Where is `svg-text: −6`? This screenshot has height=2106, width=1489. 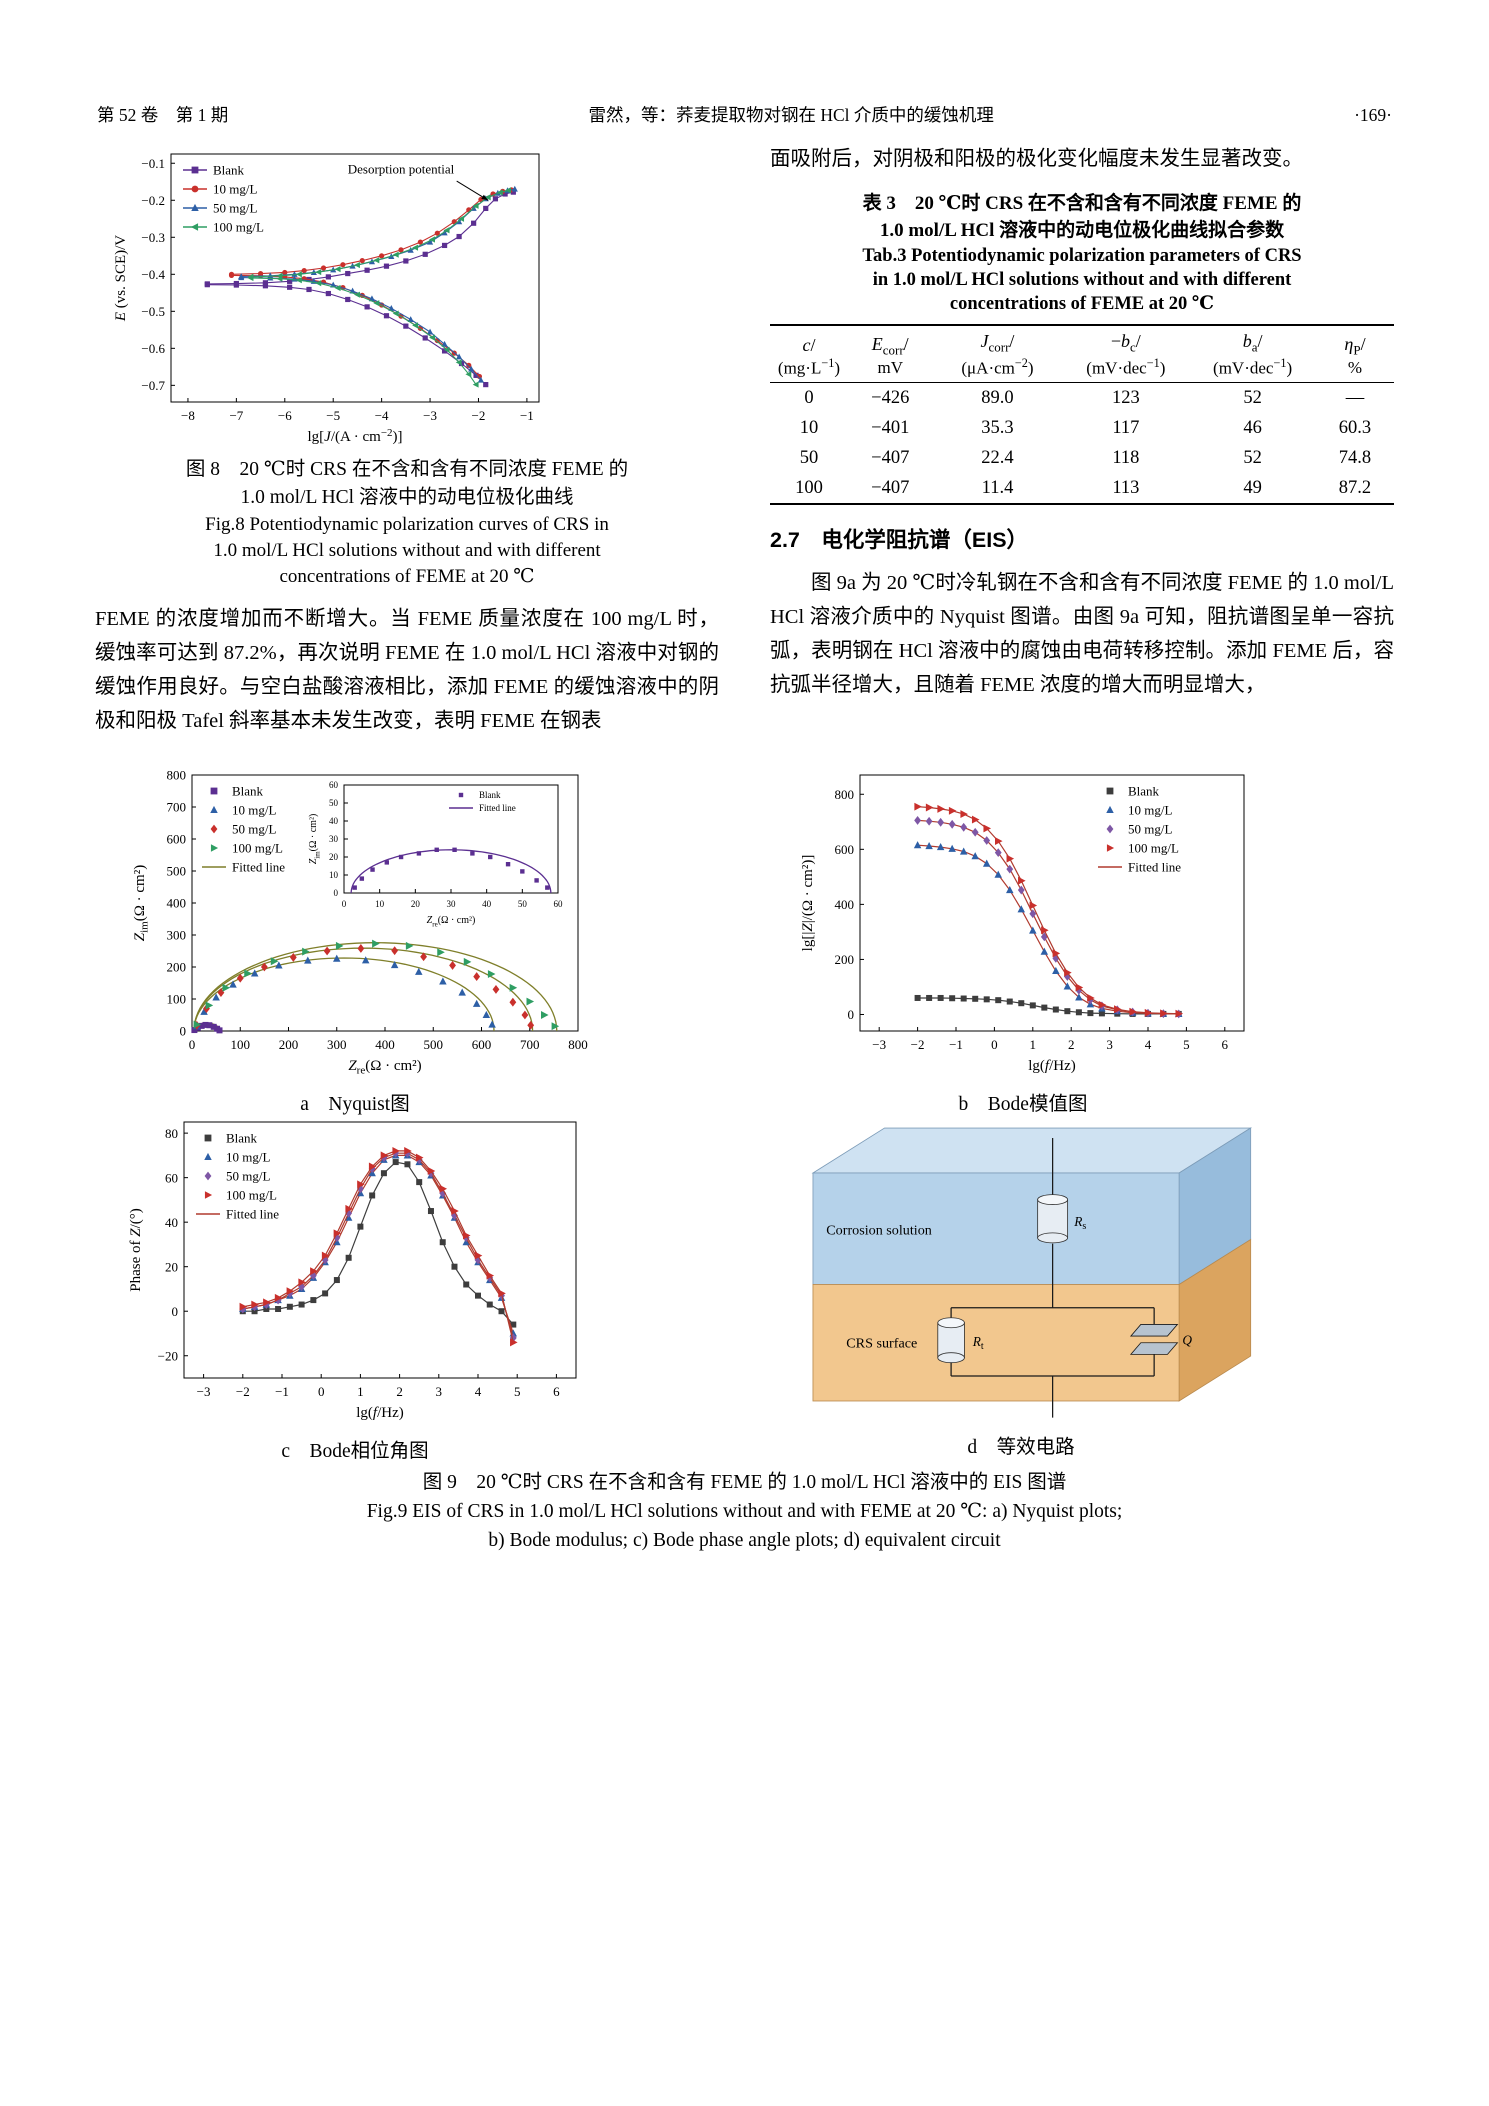
svg-text: −6 is located at coordinates (285, 415).